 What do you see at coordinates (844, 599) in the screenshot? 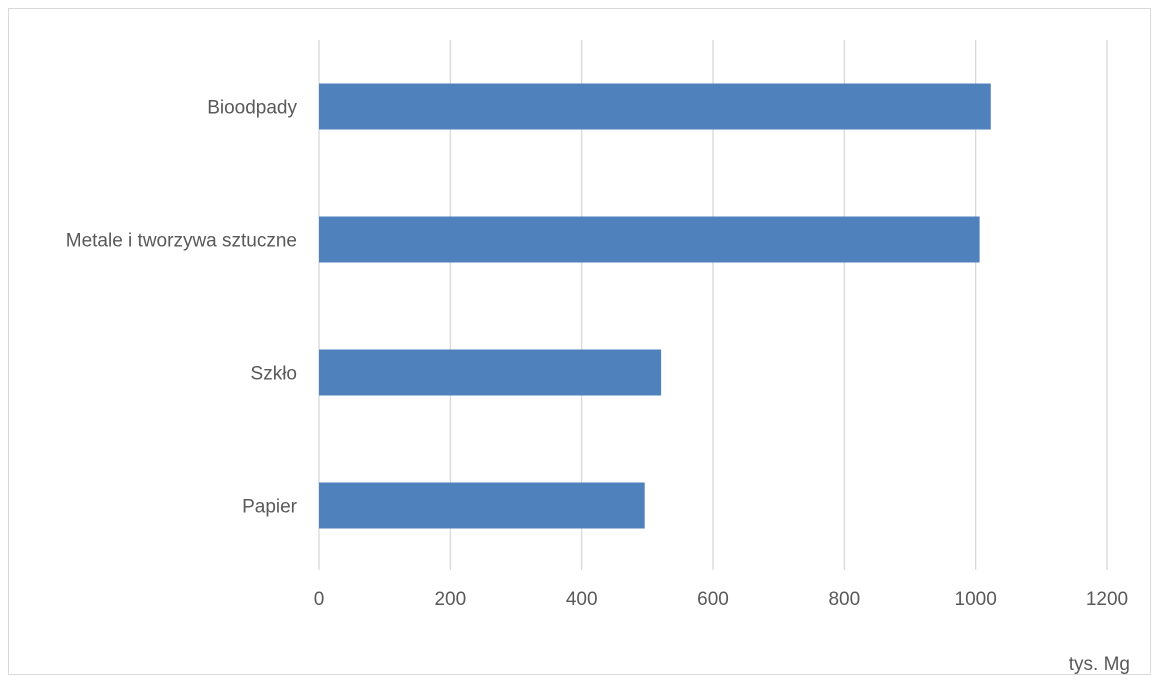
I see `x-tick-label: 800` at bounding box center [844, 599].